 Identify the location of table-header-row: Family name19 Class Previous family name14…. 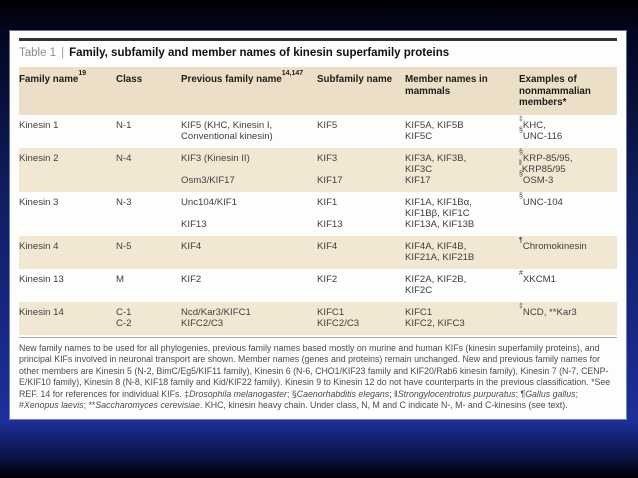
(318, 91).